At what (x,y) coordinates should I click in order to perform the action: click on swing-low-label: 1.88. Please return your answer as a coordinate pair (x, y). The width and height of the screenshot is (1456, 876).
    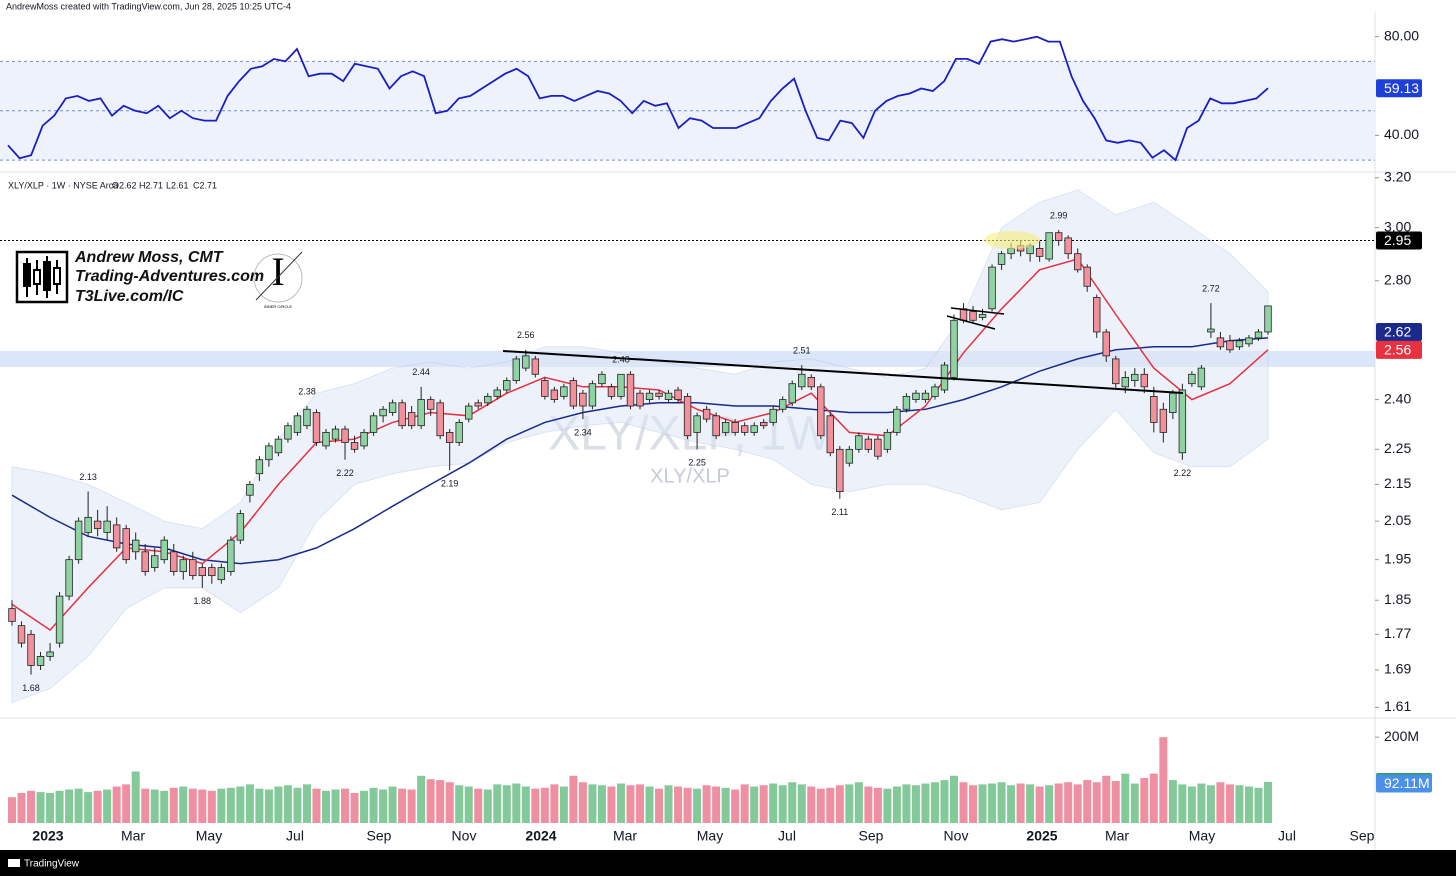
    Looking at the image, I should click on (203, 601).